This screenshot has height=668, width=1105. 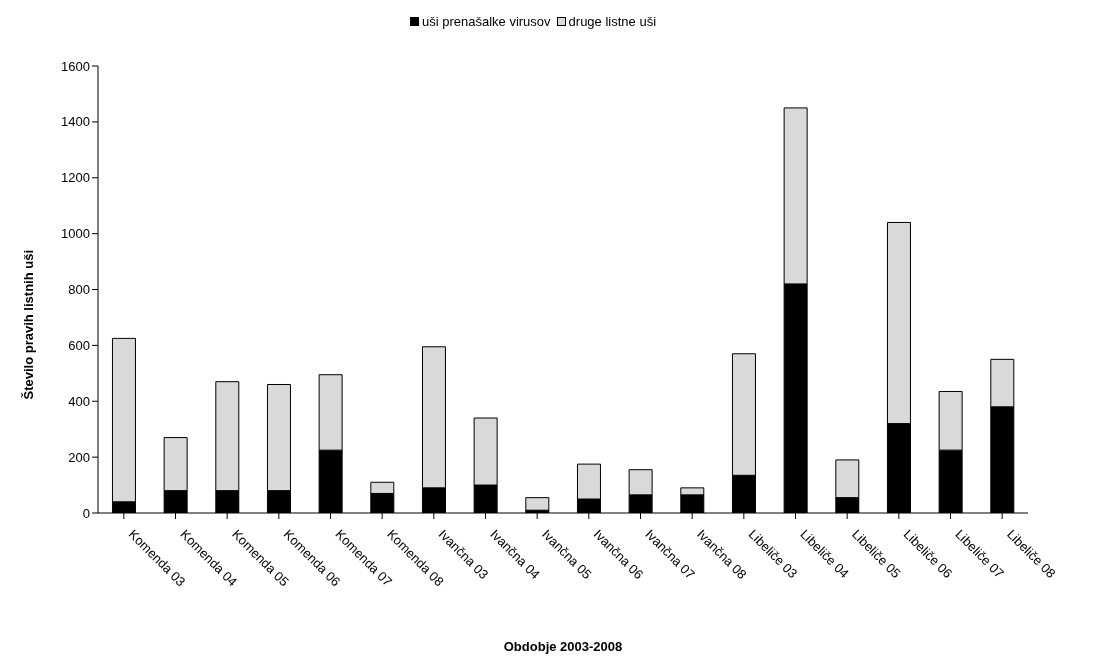 What do you see at coordinates (79, 457) in the screenshot?
I see `y-tick-label: 200` at bounding box center [79, 457].